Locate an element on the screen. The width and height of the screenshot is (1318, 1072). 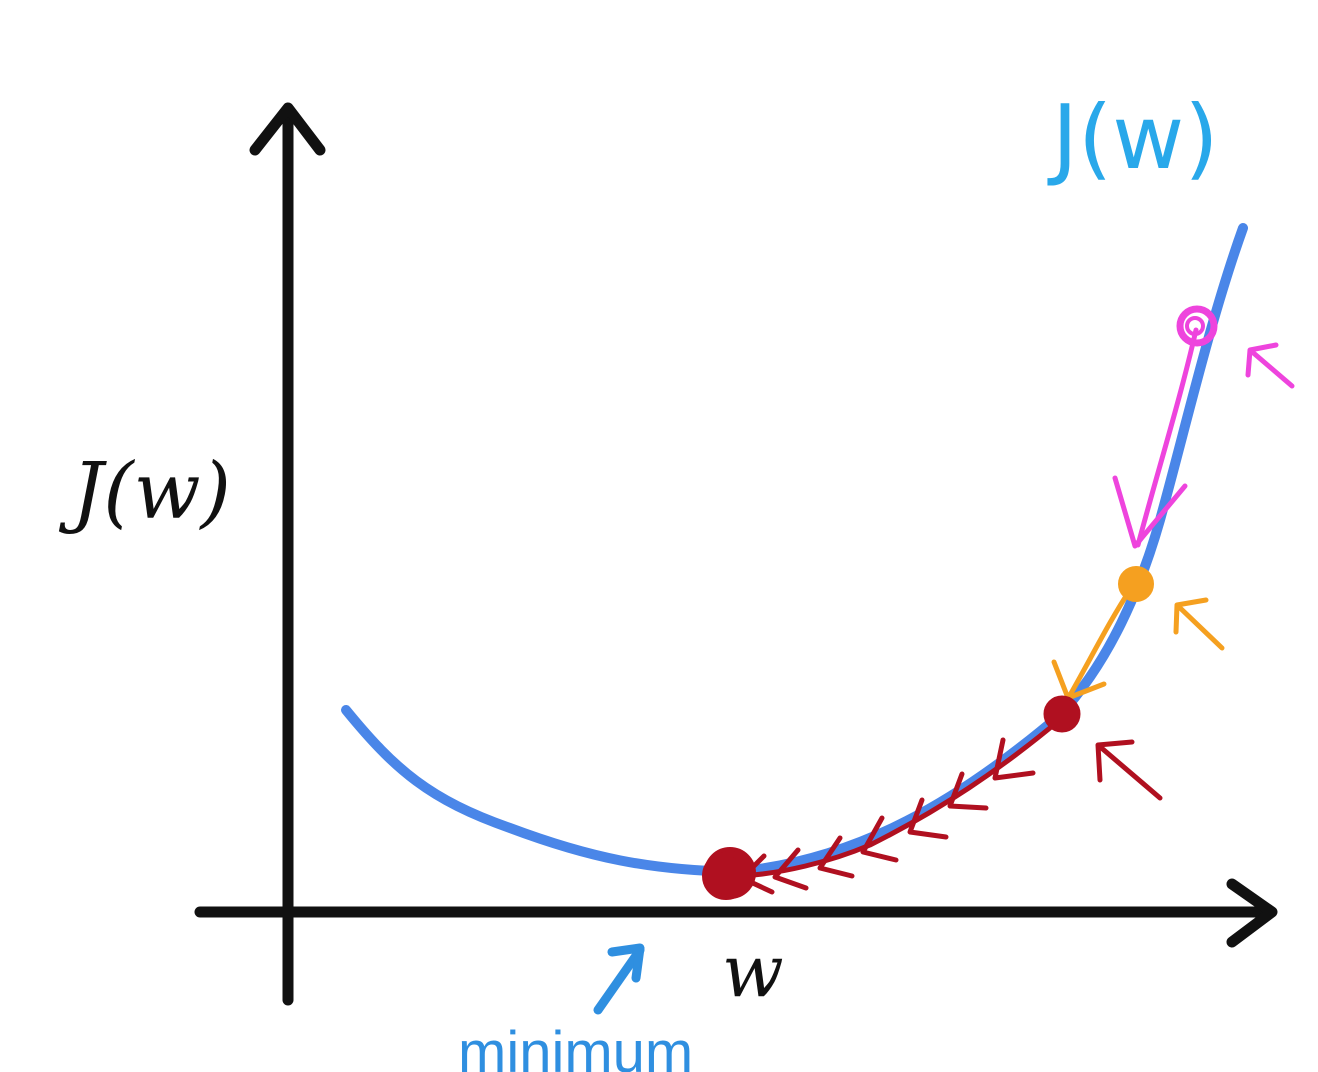
second-point is located at coordinates (1136, 584).